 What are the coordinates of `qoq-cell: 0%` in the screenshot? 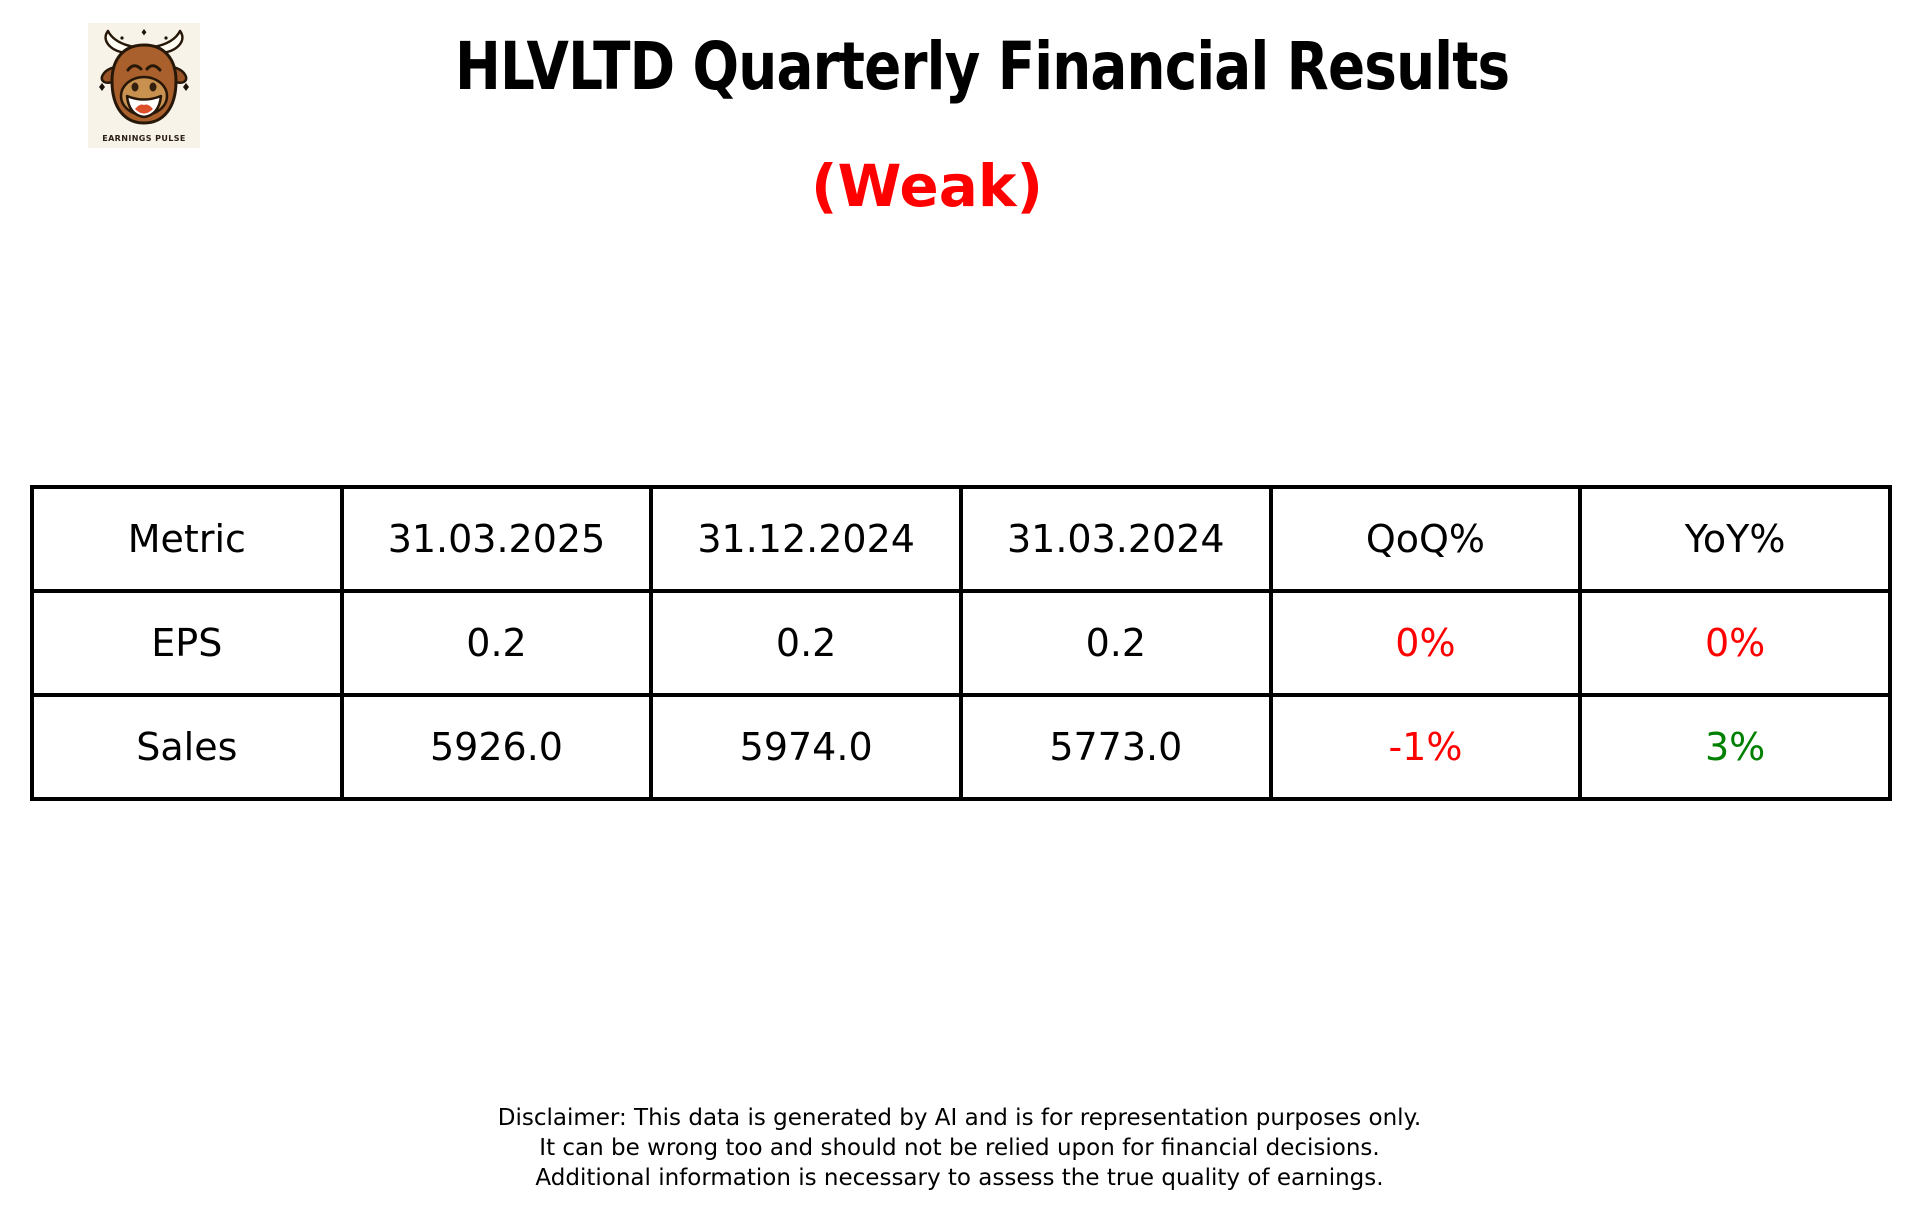 It's located at (1425, 643).